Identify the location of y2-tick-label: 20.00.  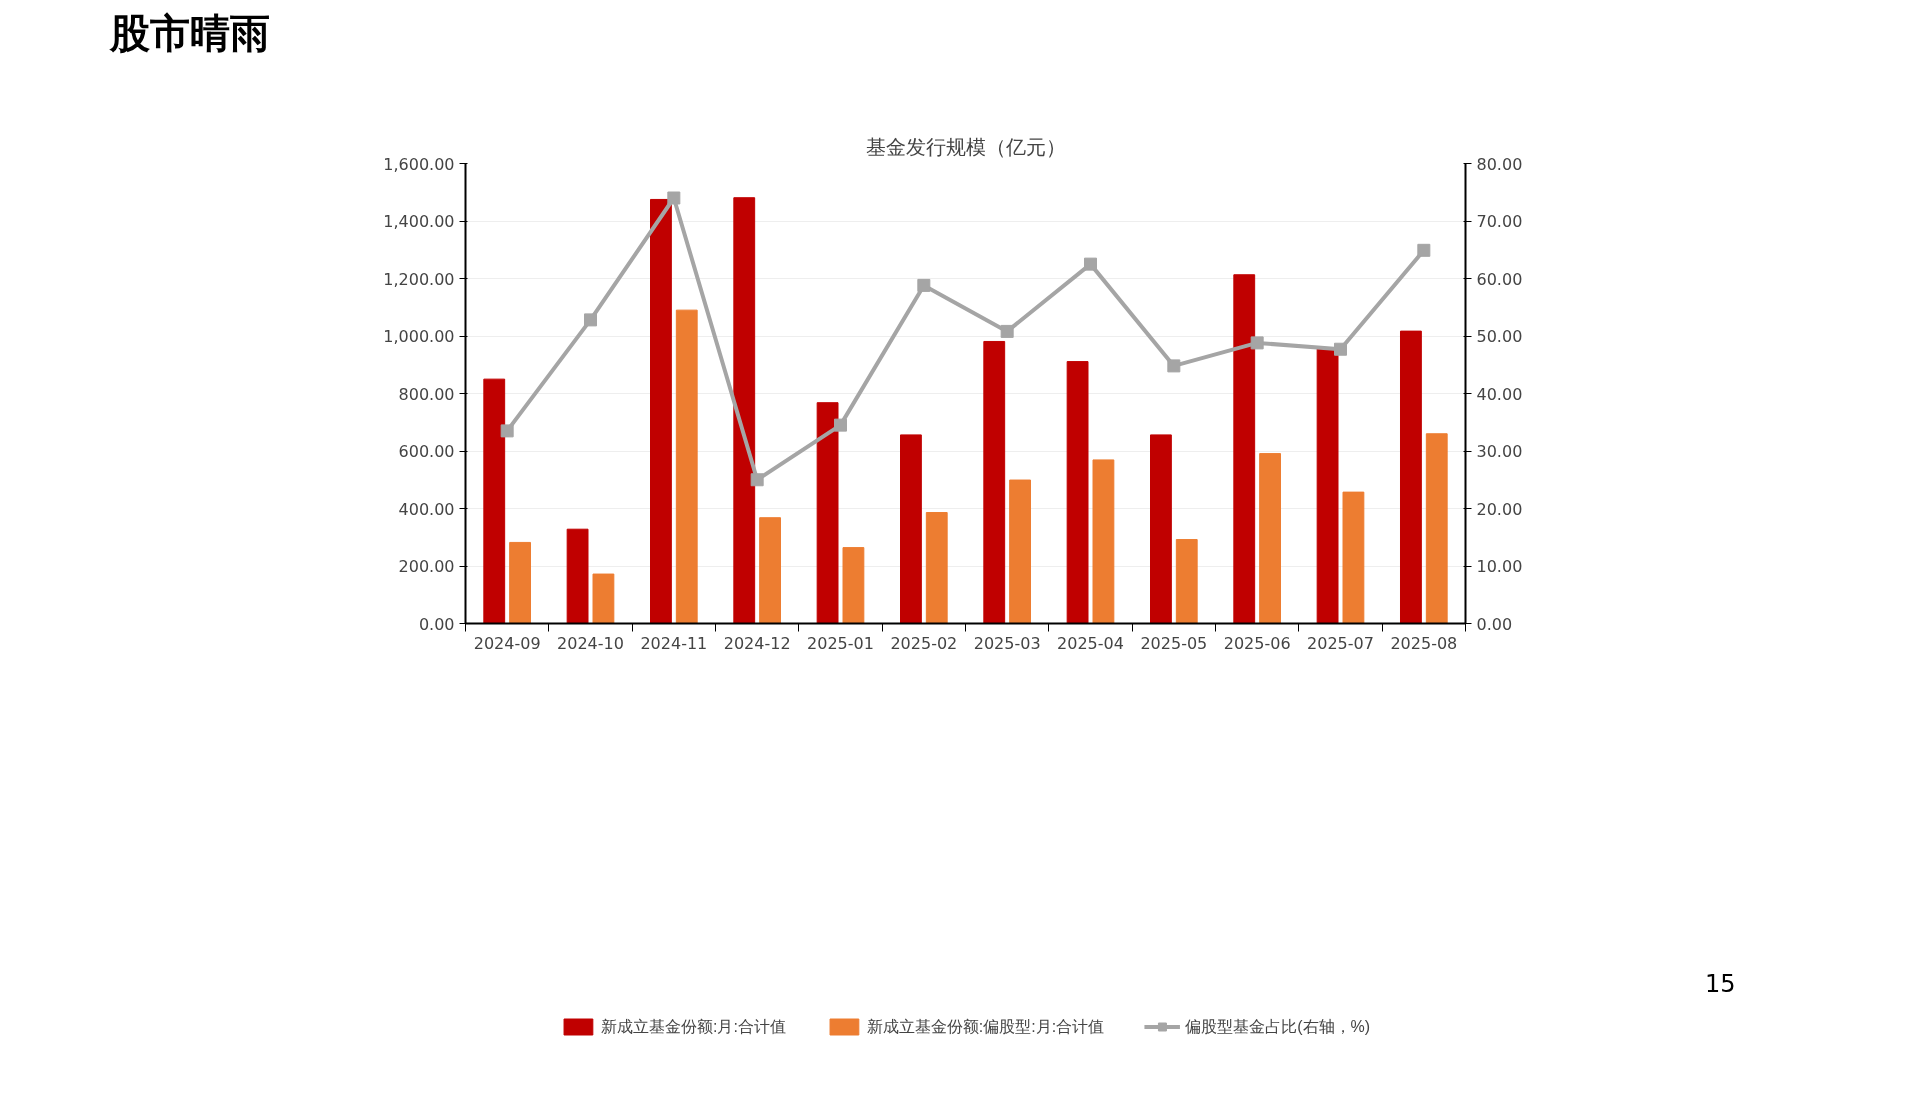
(1499, 509).